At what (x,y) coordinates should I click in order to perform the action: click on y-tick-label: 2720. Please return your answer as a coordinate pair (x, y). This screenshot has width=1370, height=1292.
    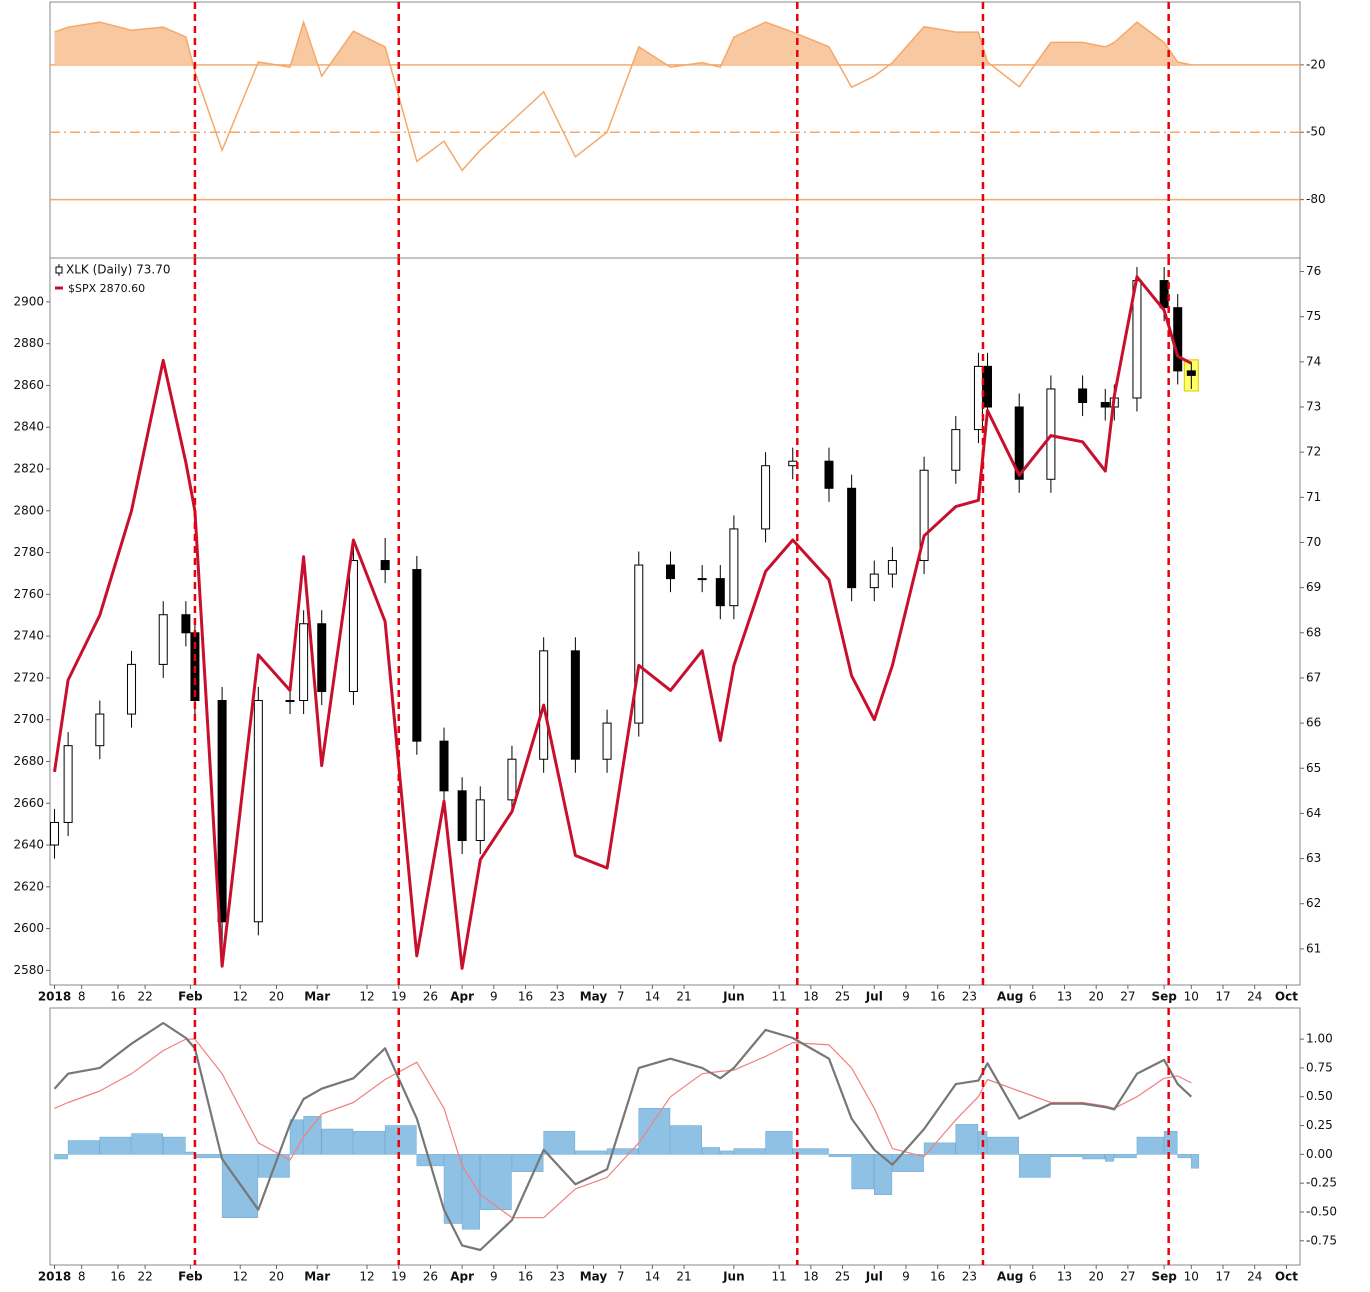
    Looking at the image, I should click on (28, 677).